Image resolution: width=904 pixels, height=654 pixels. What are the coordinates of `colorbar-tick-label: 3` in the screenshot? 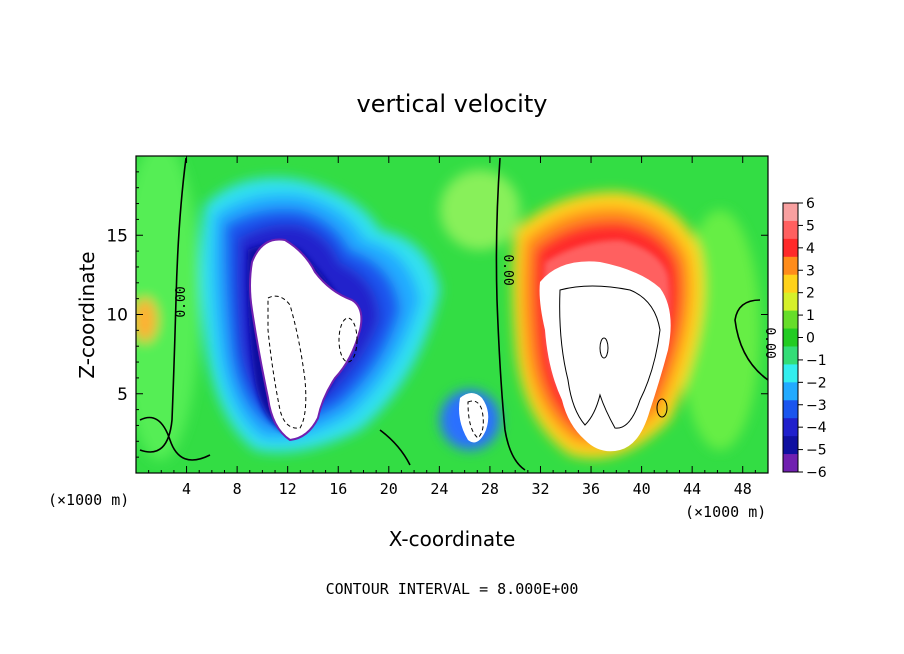 It's located at (810, 271).